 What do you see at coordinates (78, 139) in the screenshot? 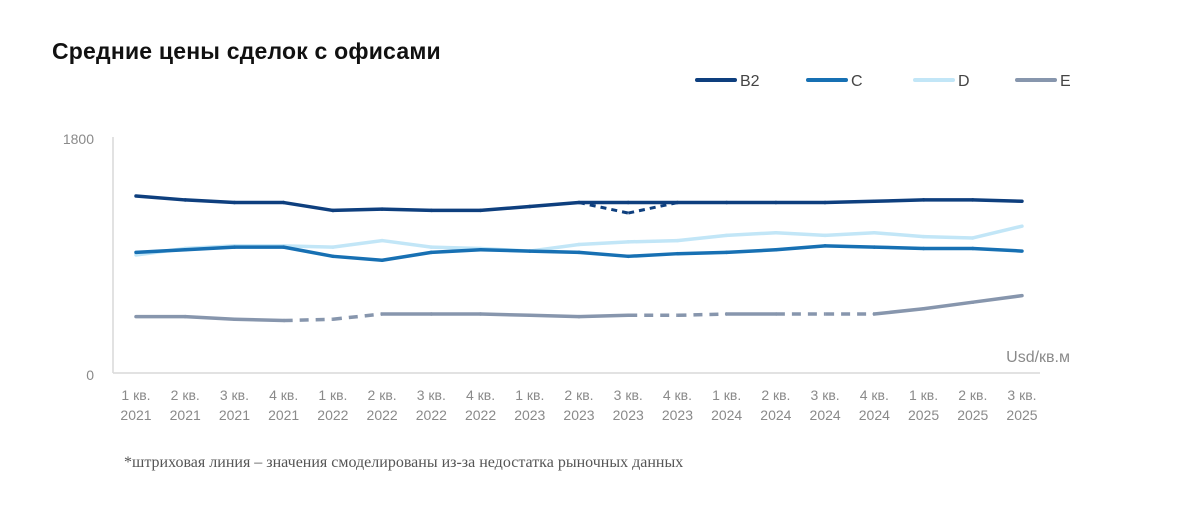
I see `y-tick-max: 1800` at bounding box center [78, 139].